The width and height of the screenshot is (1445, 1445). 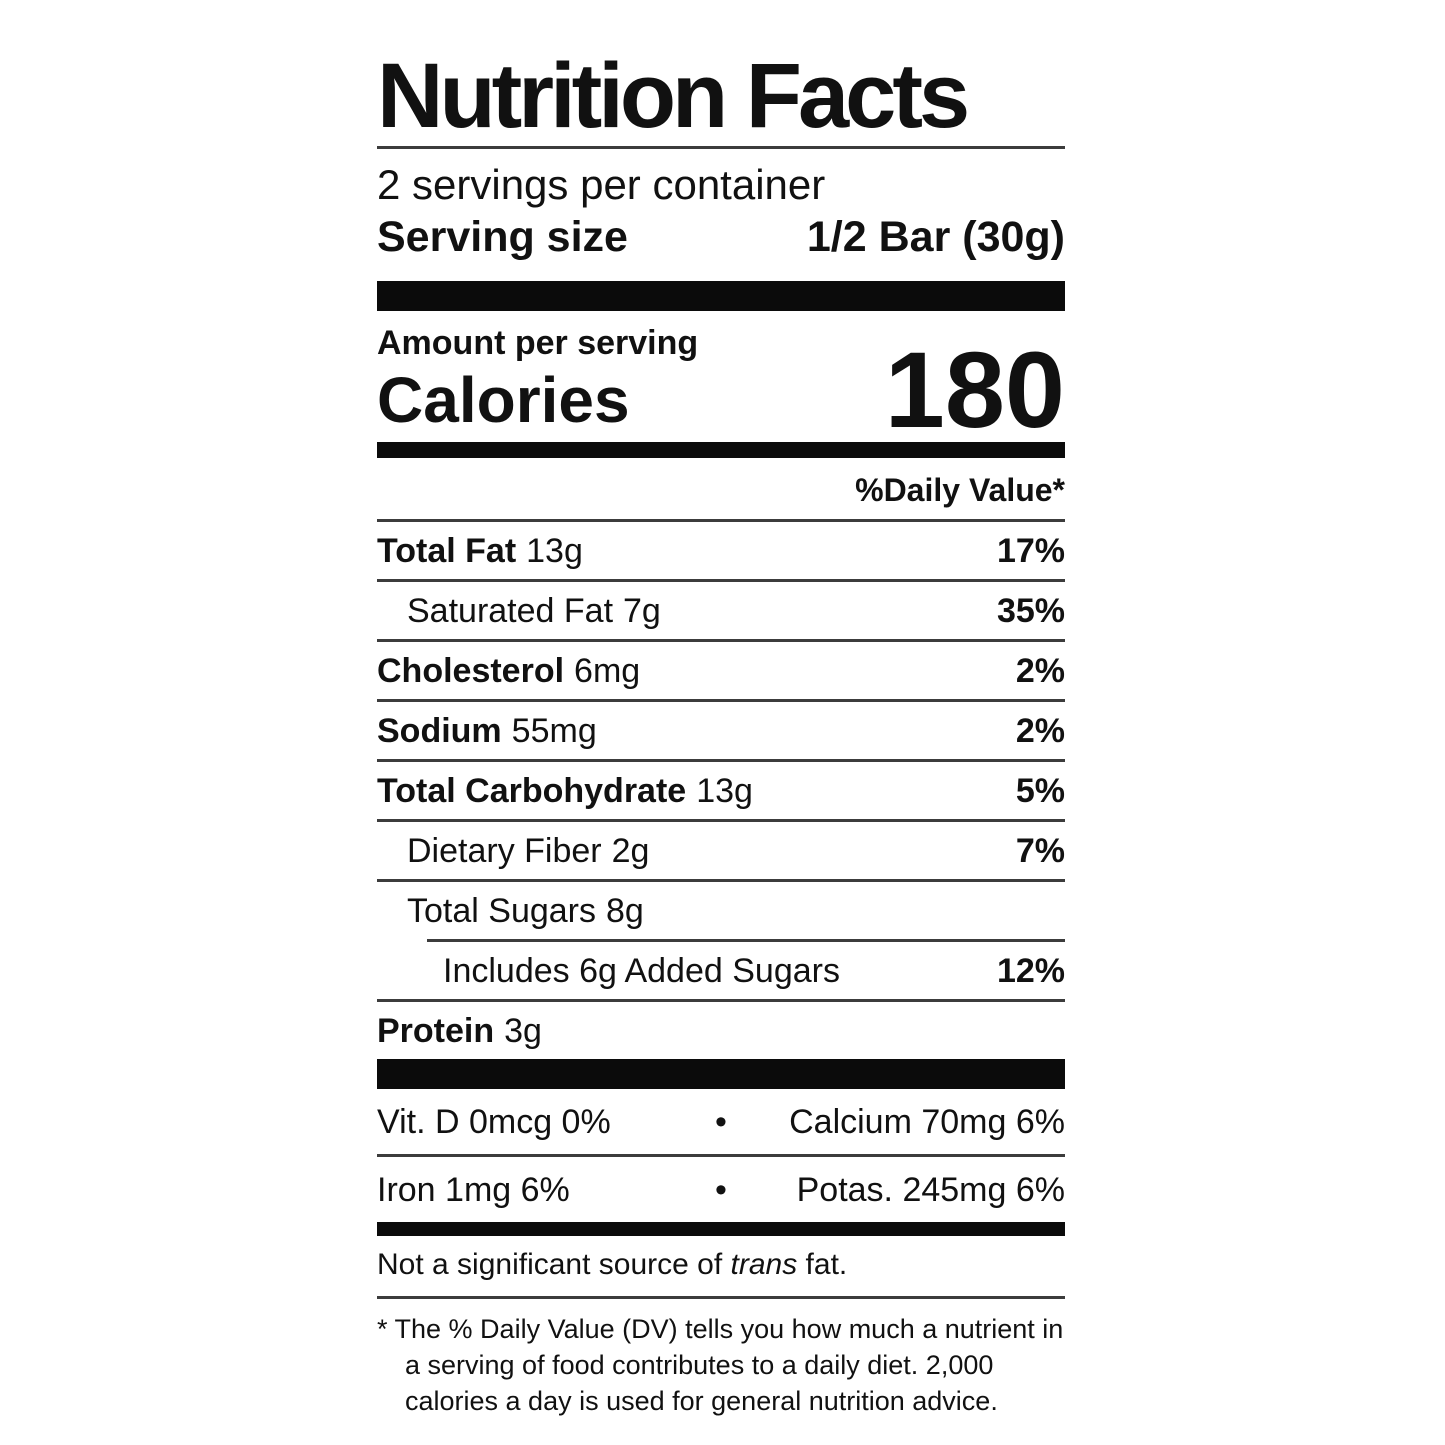 I want to click on nutrient-row: Dietary Fiber 2g 7%, so click(x=721, y=850).